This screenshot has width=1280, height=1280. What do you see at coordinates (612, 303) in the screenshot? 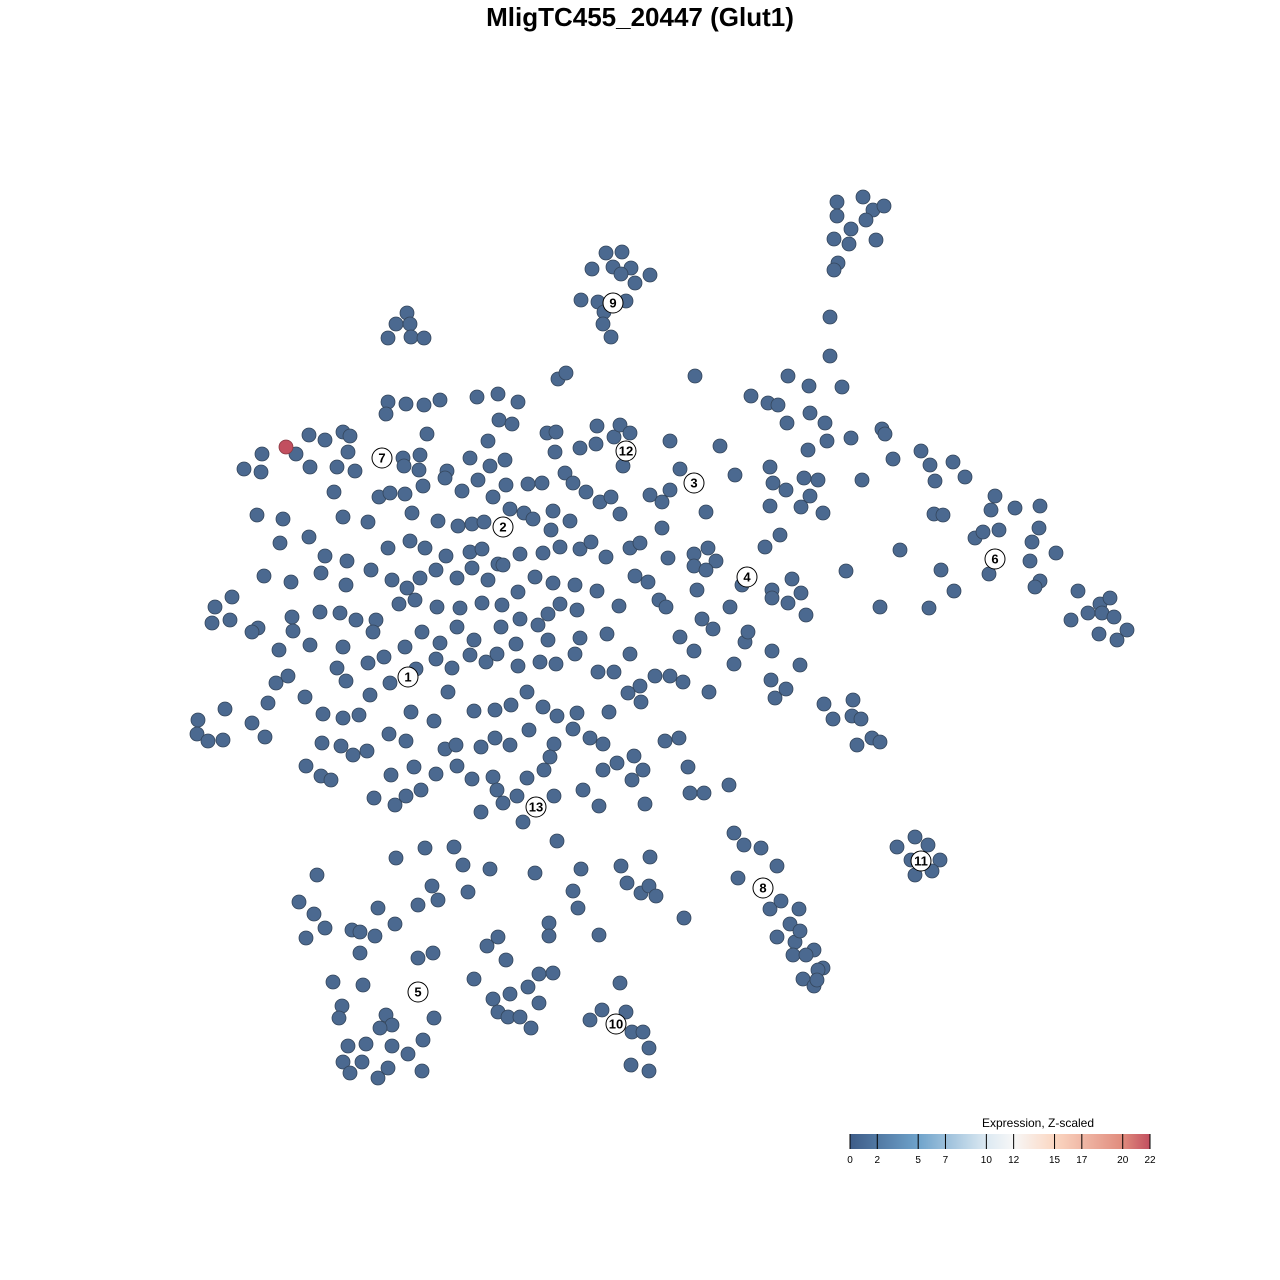
I see `cluster-label-text: 9` at bounding box center [612, 303].